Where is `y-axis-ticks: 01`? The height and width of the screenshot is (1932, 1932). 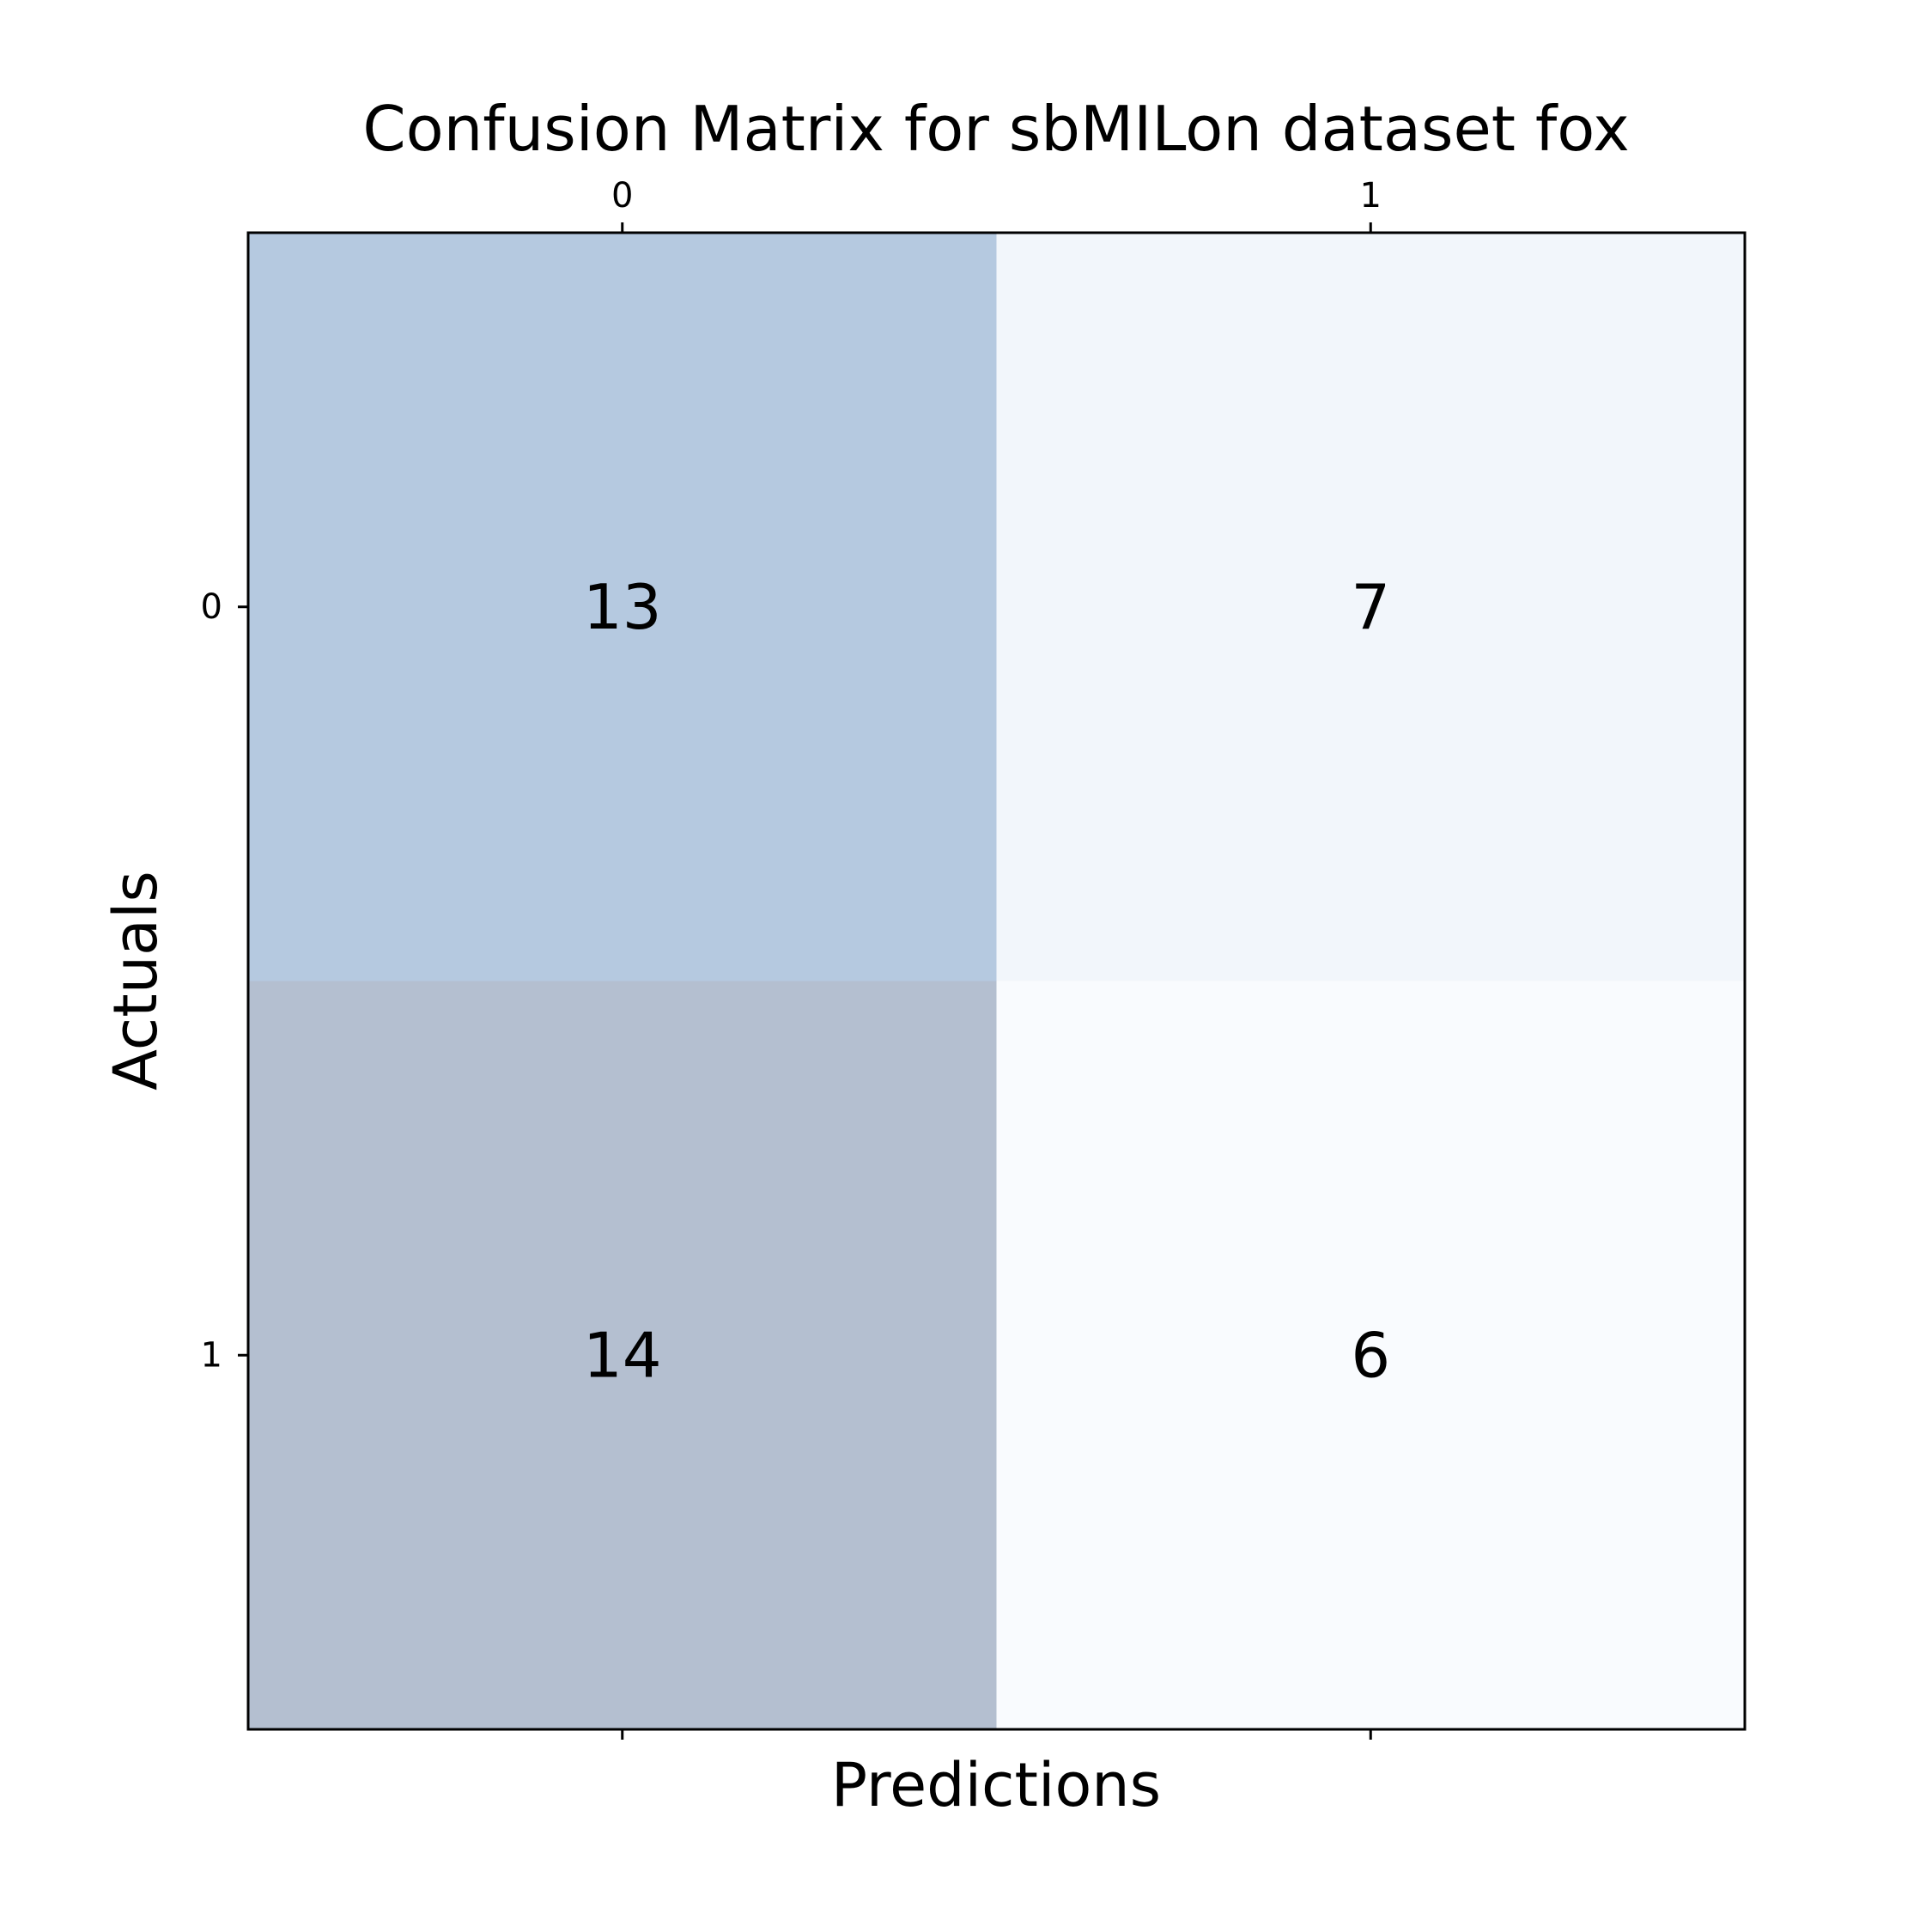 y-axis-ticks: 01 is located at coordinates (225, 981).